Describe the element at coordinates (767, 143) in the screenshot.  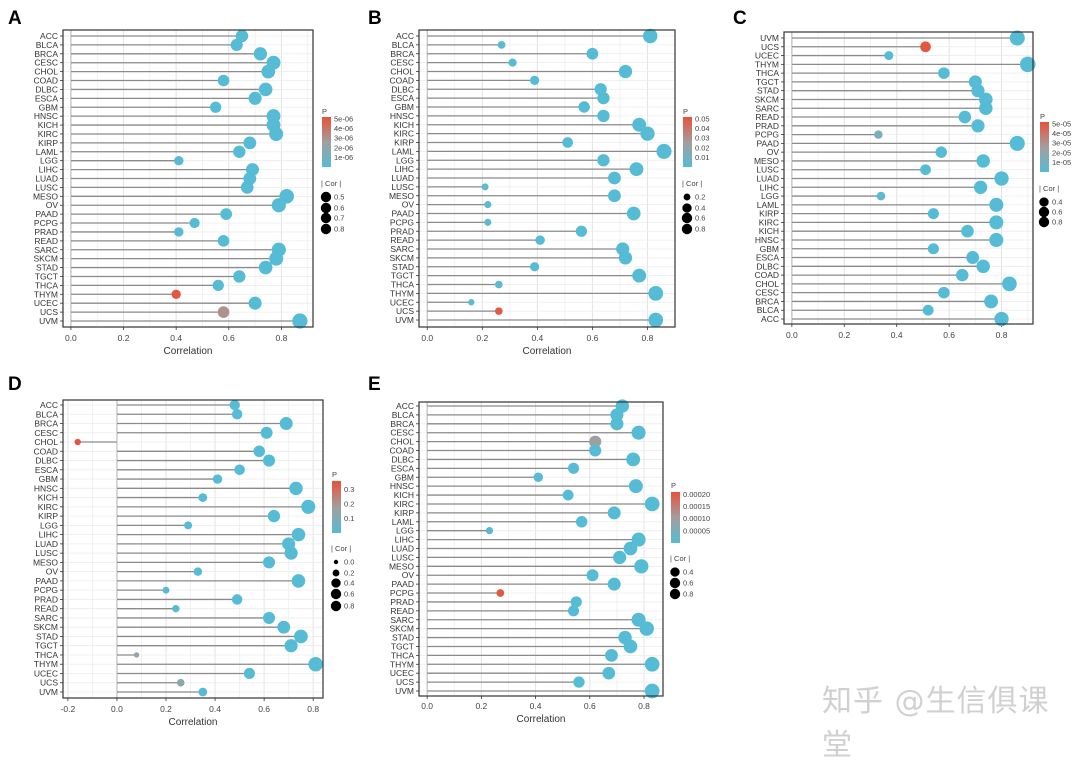
I see `category-label: PAAD` at that location.